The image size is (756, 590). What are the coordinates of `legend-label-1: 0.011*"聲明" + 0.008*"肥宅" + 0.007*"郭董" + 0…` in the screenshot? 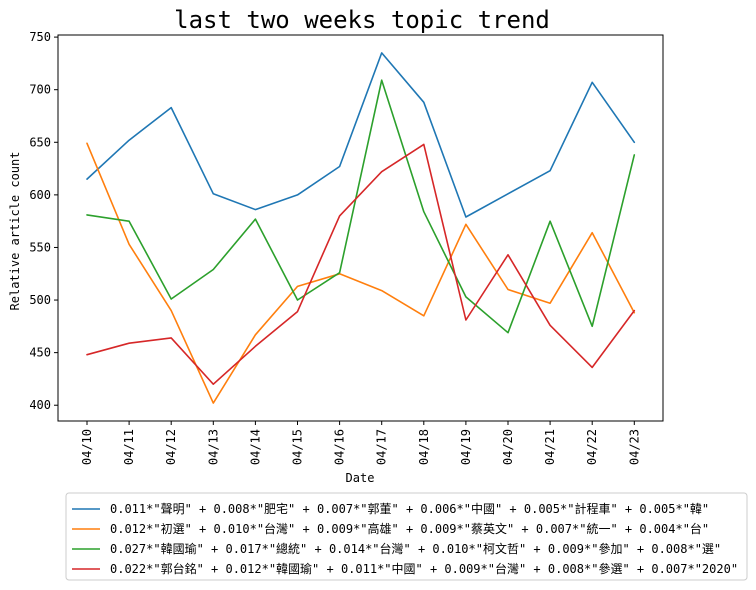 It's located at (409, 508).